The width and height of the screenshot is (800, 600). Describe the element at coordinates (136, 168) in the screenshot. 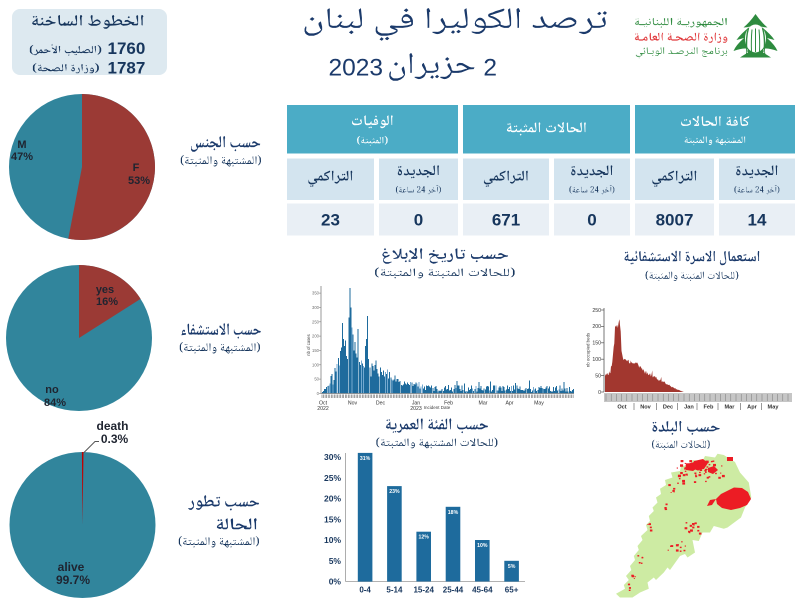

I see `svg-text: F` at that location.